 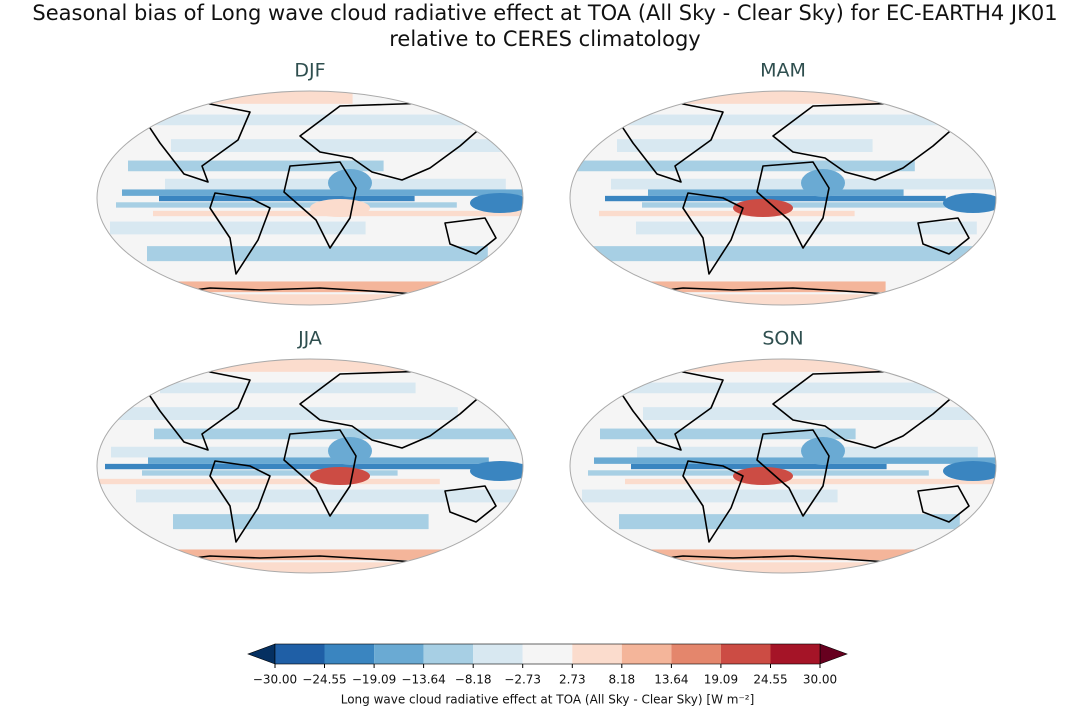 I want to click on colorbar-tick-label: 19.09, so click(x=721, y=680).